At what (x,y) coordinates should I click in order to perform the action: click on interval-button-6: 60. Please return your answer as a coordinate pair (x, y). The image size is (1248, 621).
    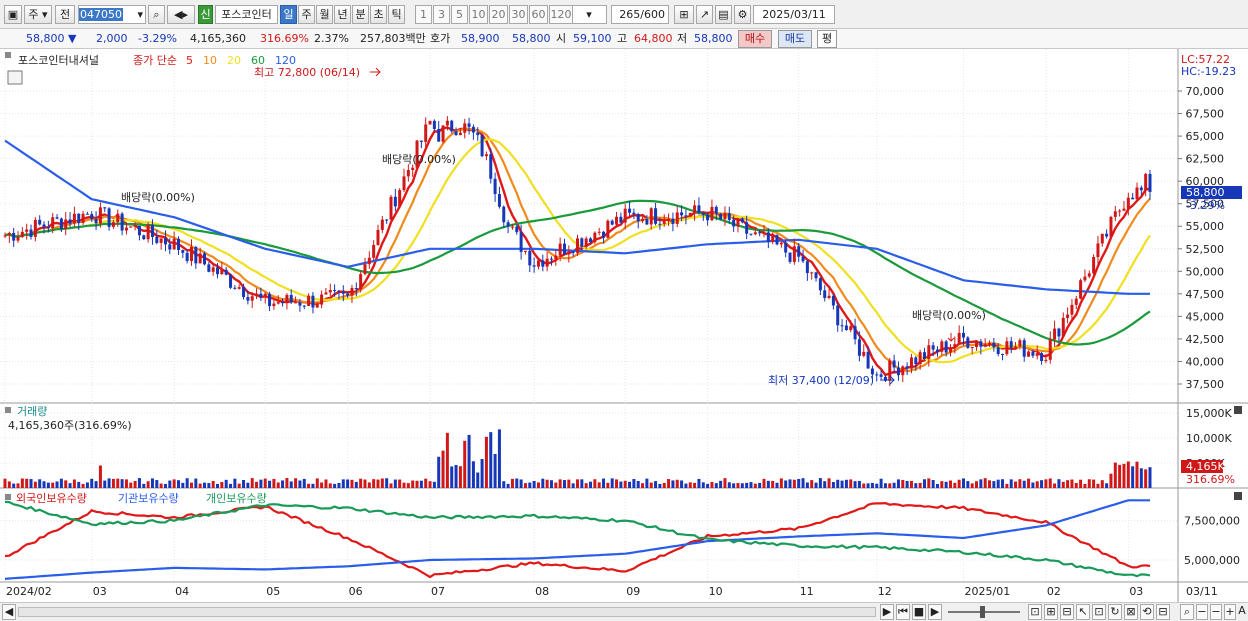
    Looking at the image, I should click on (538, 14).